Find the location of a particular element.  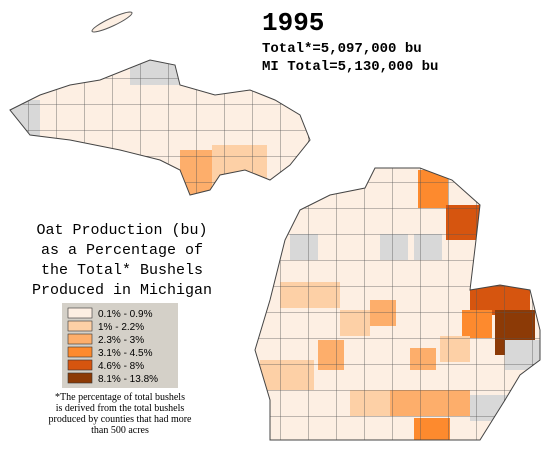

footnote-line: *The percentage of total bushels is located at coordinates (120, 397).